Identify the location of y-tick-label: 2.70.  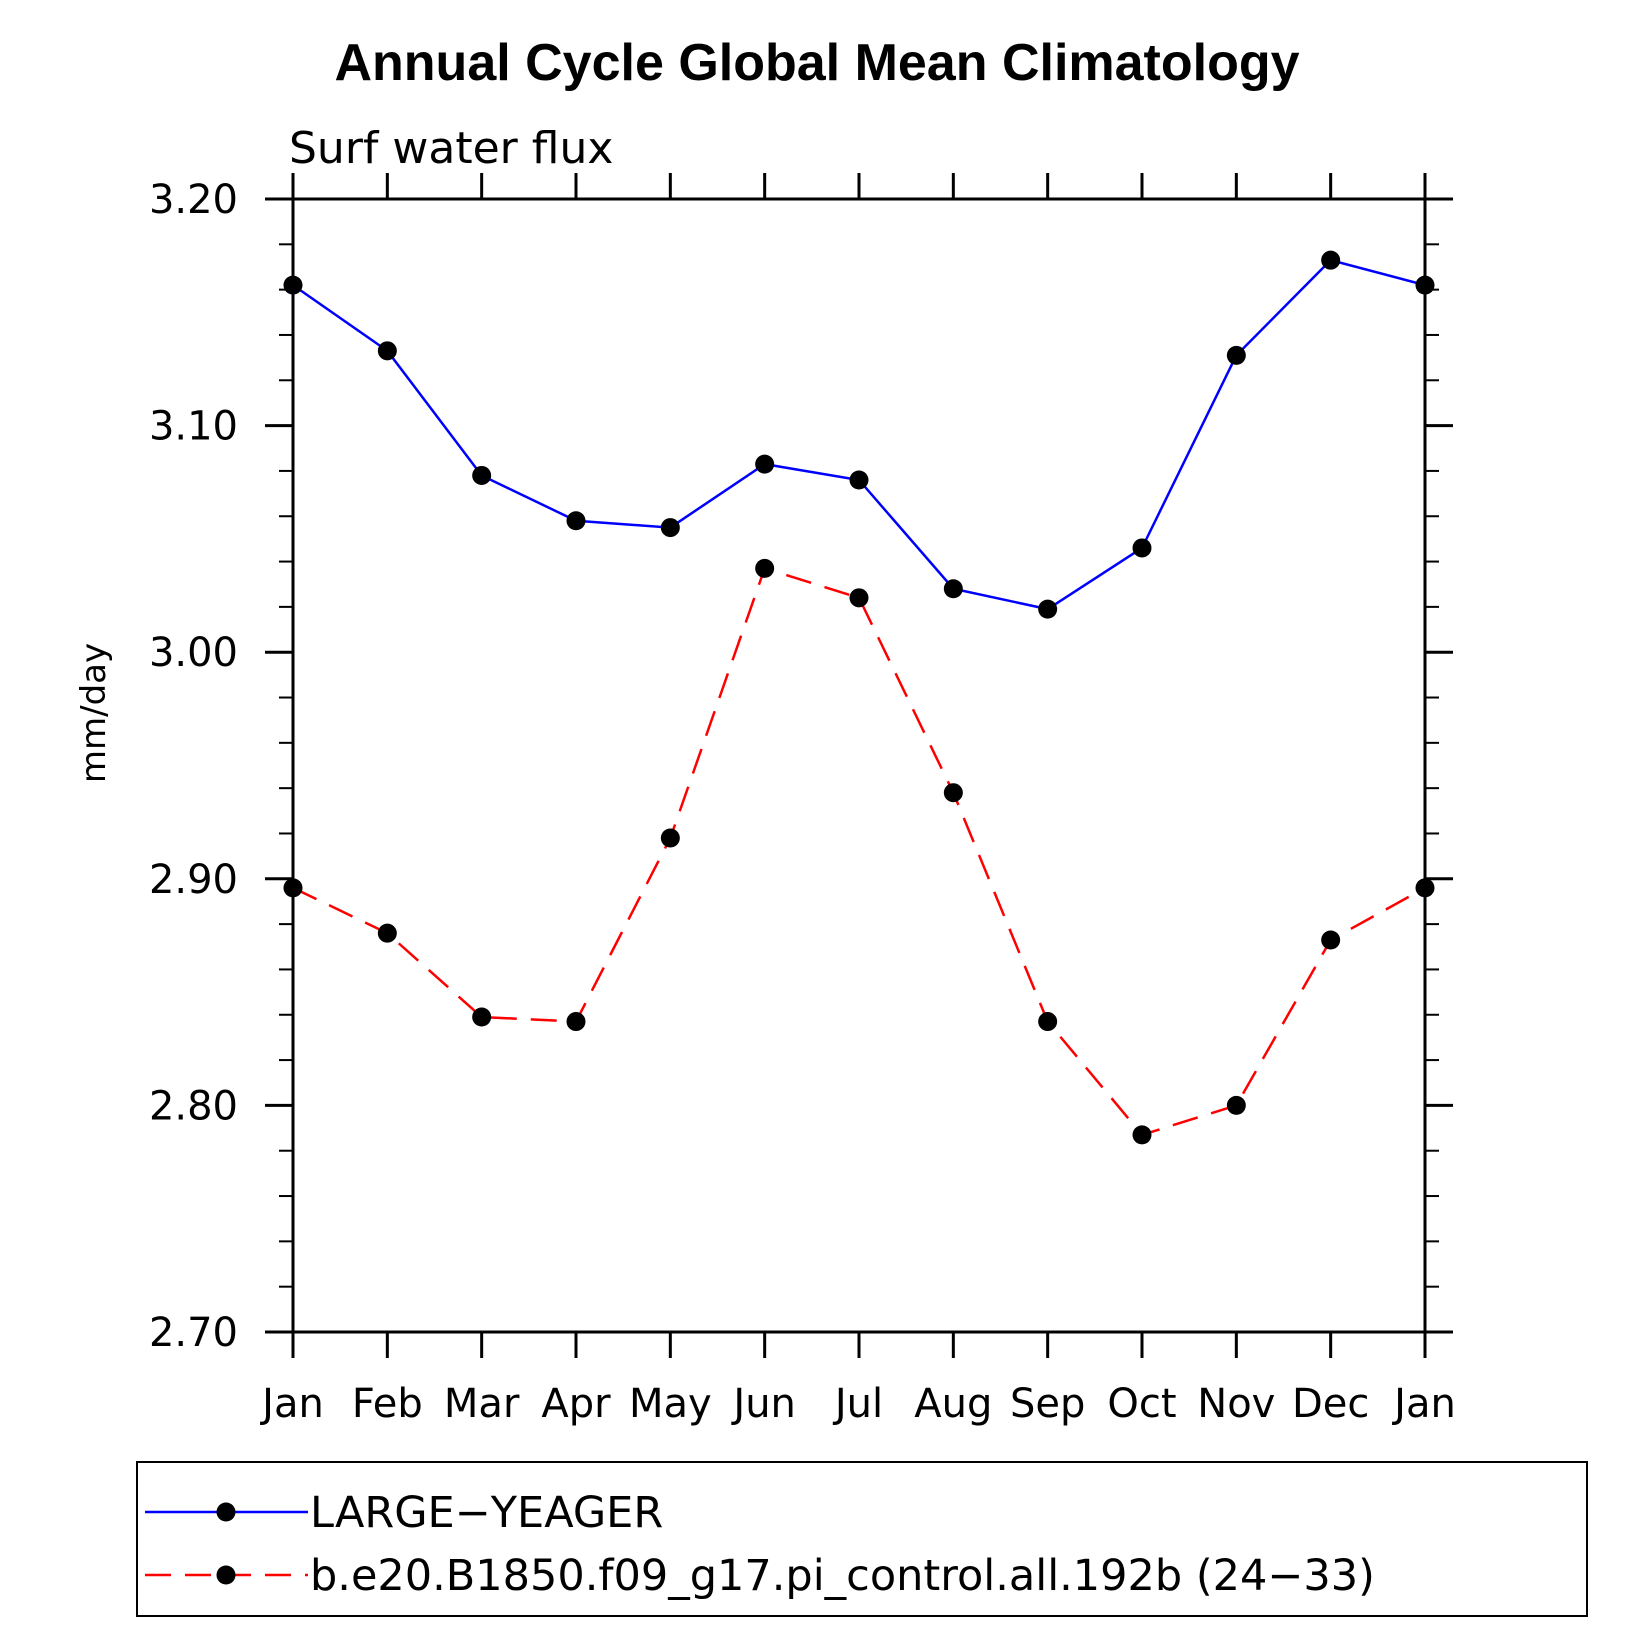
(193, 1333).